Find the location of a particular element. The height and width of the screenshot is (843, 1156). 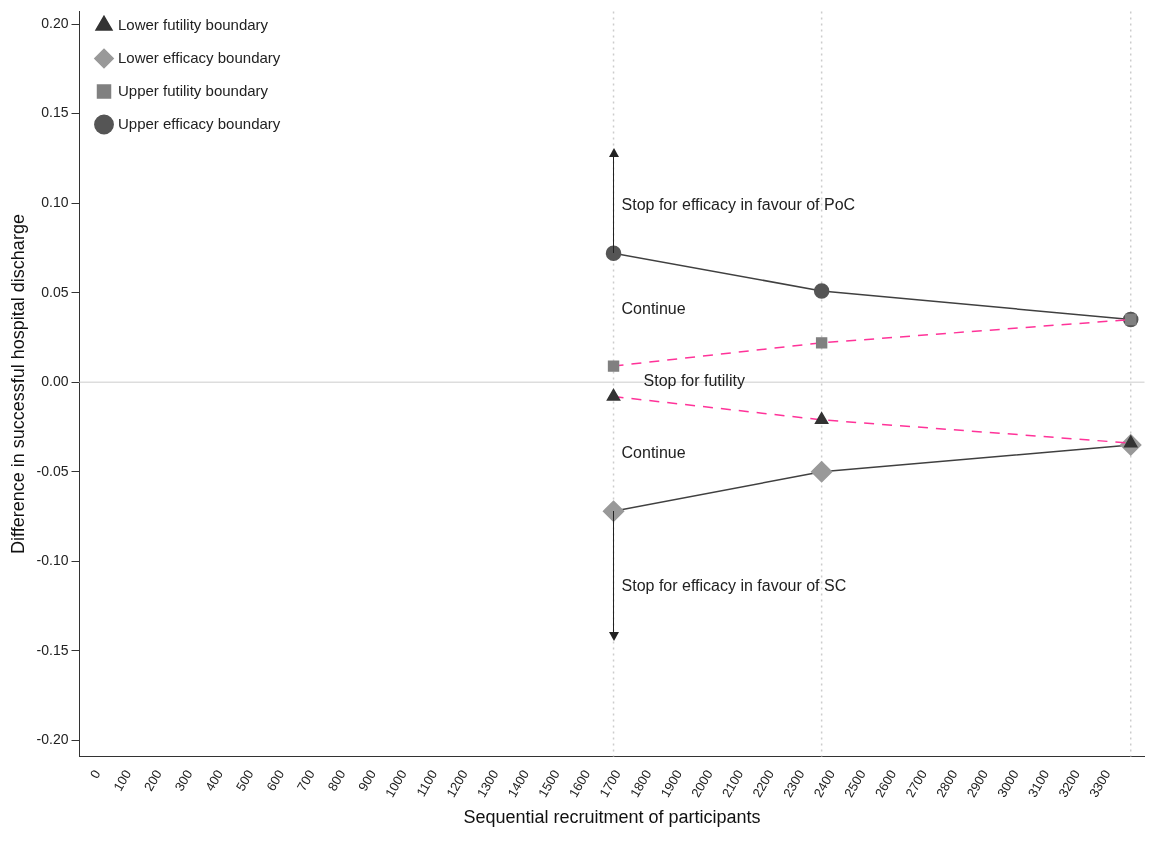

x-tick-label: 100 is located at coordinates (122, 780).